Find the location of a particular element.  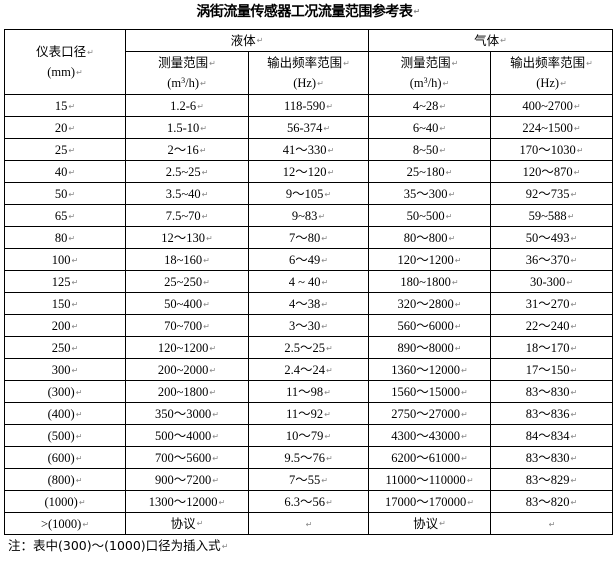

liquid-measure-range-cell: 50~400 is located at coordinates (187, 303).